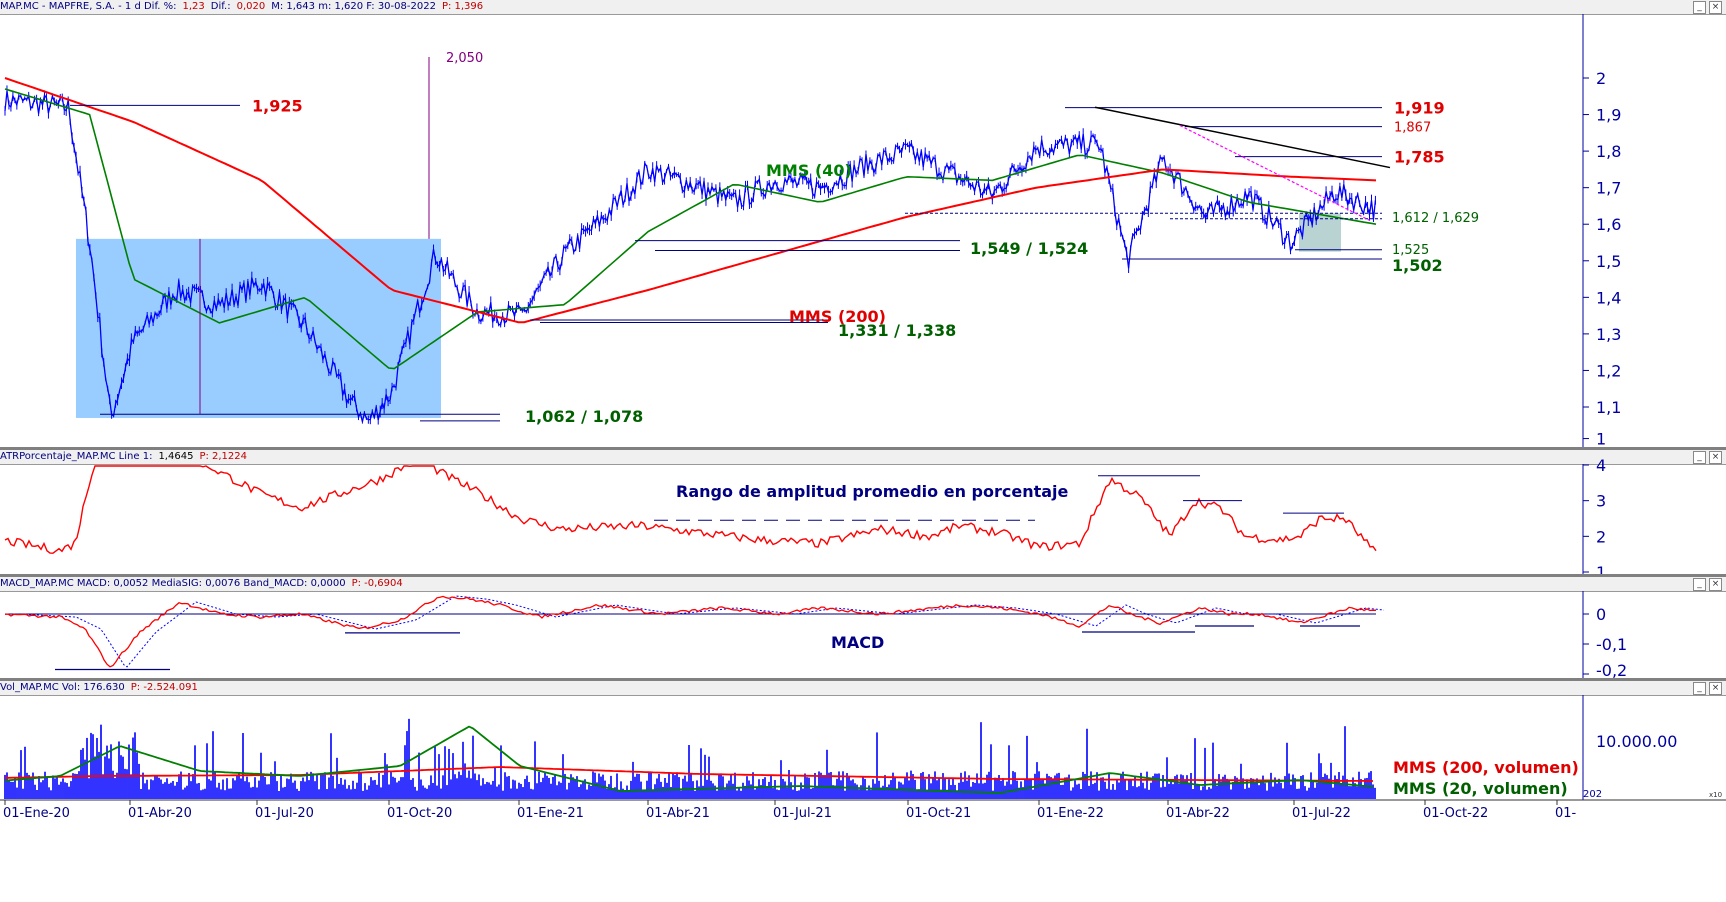 The height and width of the screenshot is (902, 1726). What do you see at coordinates (1417, 265) in the screenshot?
I see `level-1502-label: 1,502` at bounding box center [1417, 265].